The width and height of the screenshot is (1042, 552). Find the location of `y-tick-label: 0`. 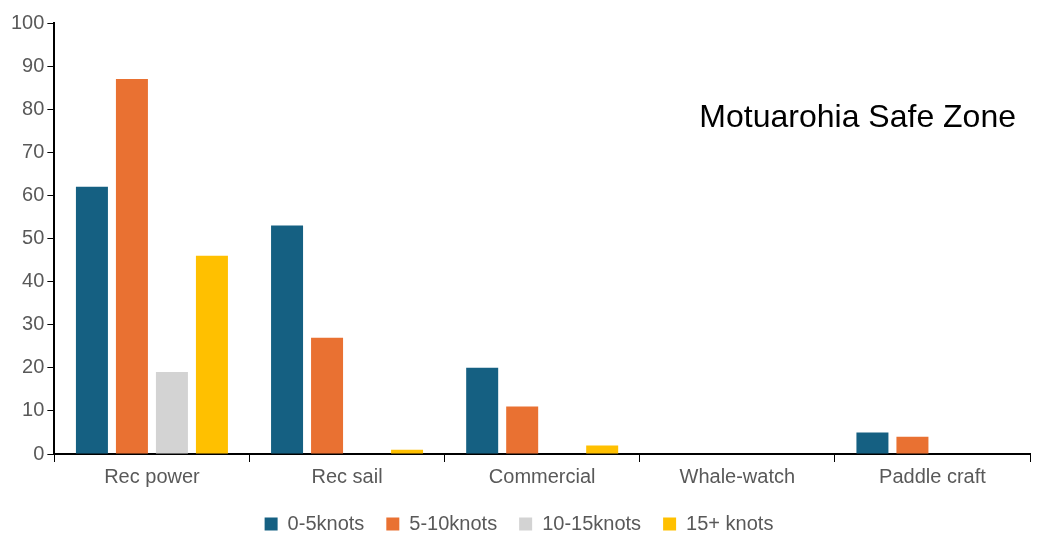

y-tick-label: 0 is located at coordinates (39, 452).